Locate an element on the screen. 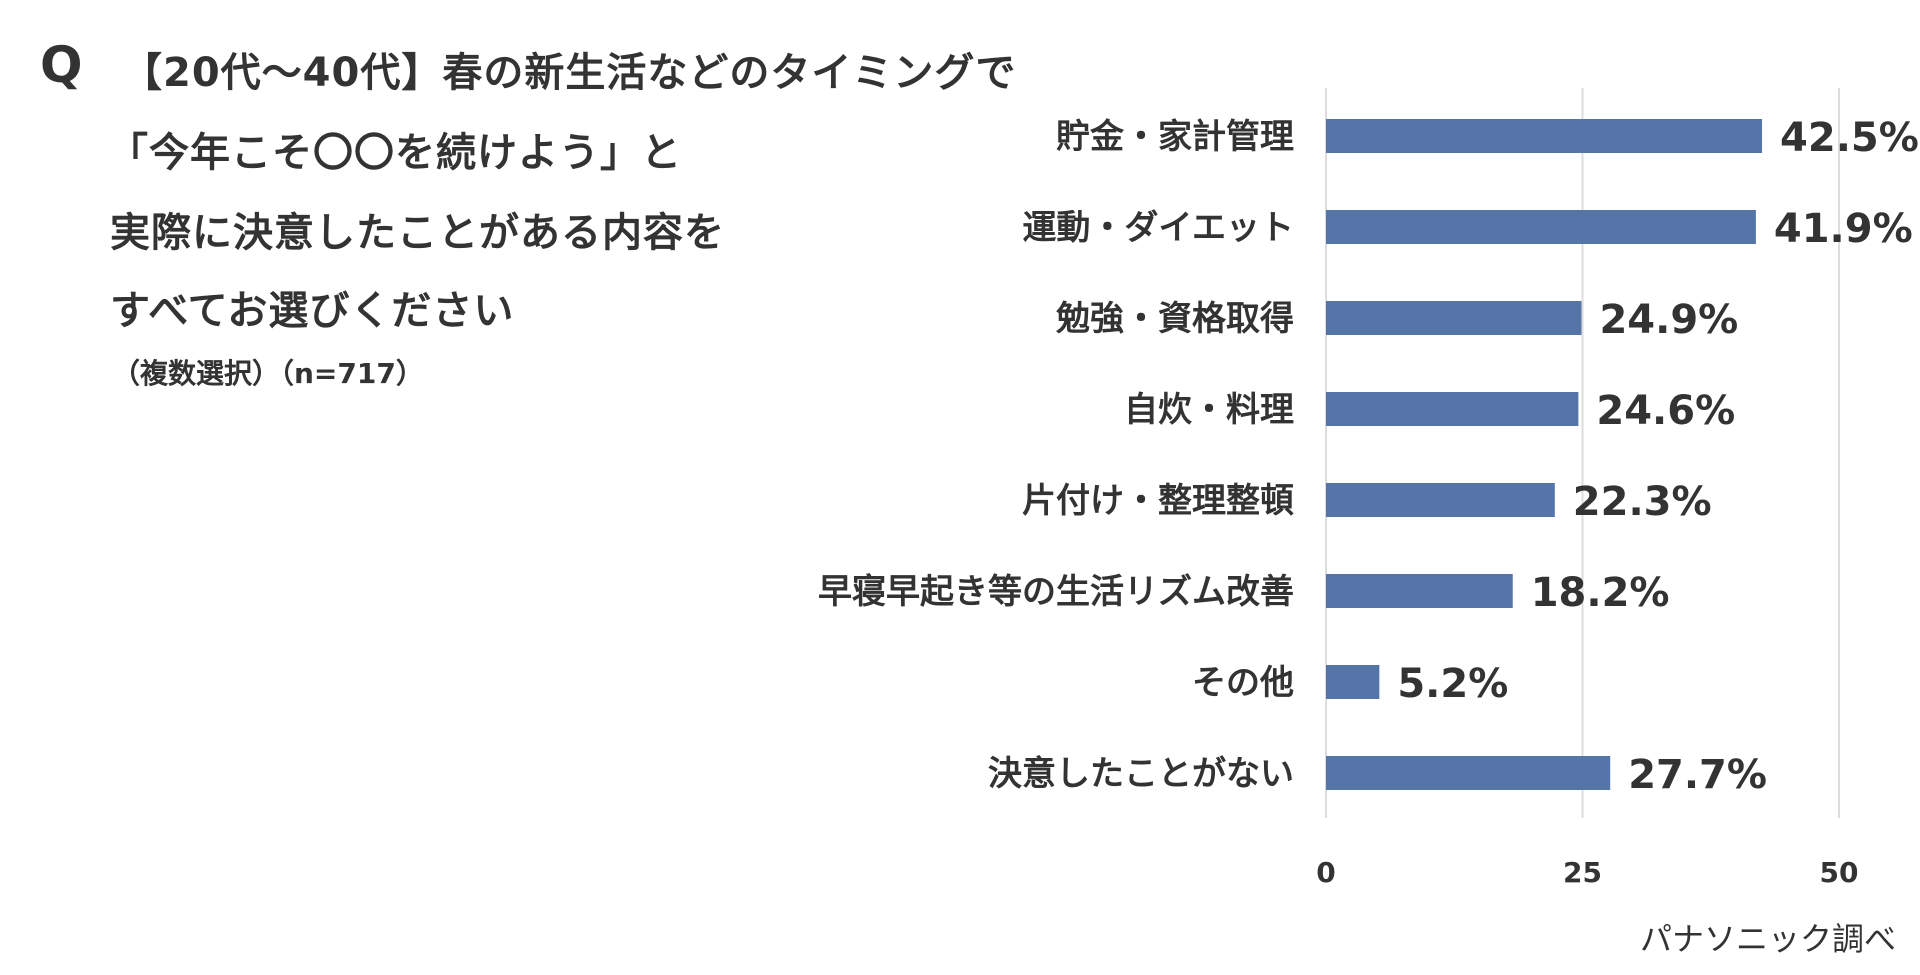 This screenshot has width=1920, height=975. category-label: 自炊・料理 is located at coordinates (1209, 410).